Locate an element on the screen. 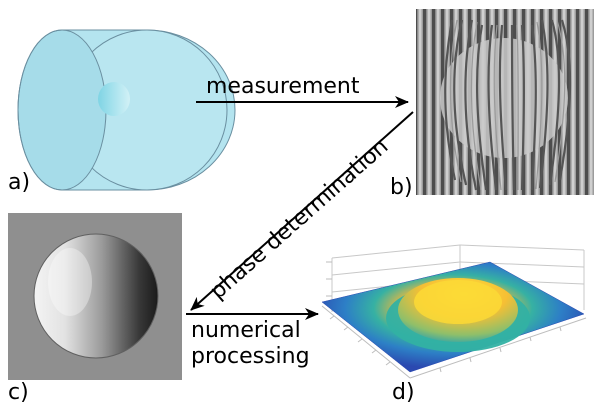 The height and width of the screenshot is (412, 599). panel-d-surface-plot is located at coordinates (454, 311).